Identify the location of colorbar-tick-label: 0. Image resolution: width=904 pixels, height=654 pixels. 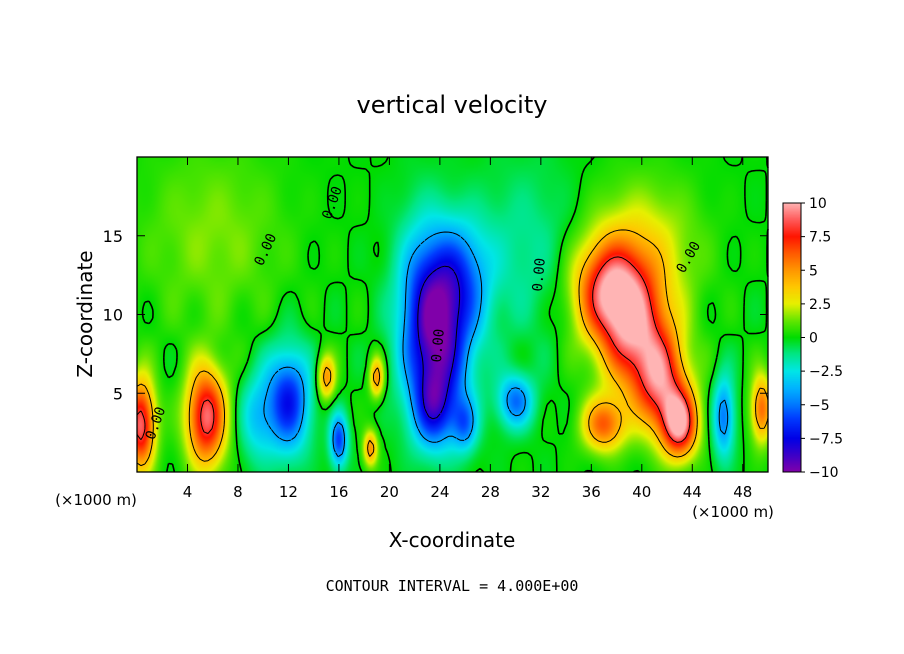
(813, 339).